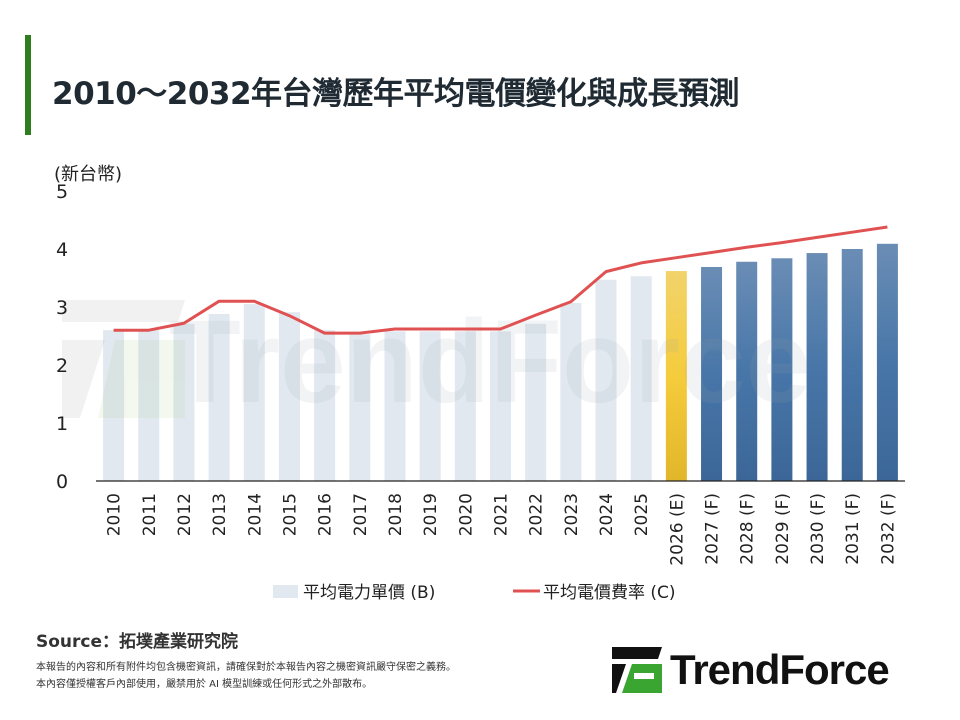 The height and width of the screenshot is (720, 960). What do you see at coordinates (88, 174) in the screenshot?
I see `y-axis-unit-label: (新台幣)` at bounding box center [88, 174].